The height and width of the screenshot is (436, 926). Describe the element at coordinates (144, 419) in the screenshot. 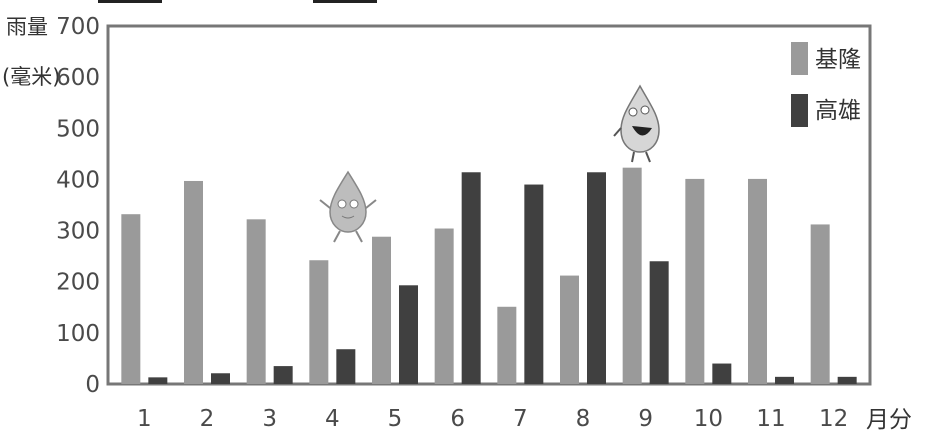

I see `x-tick-label: 1` at that location.